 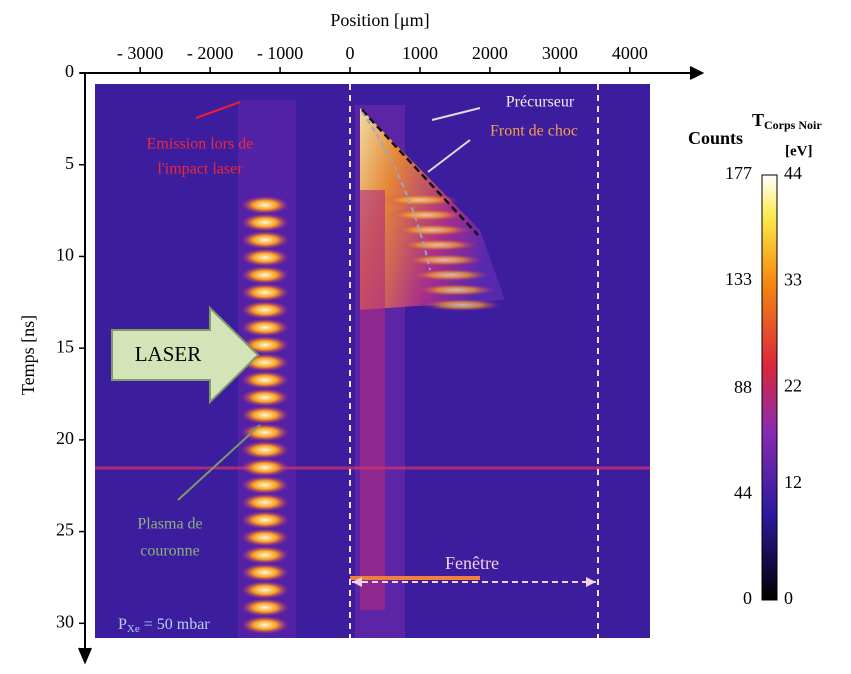 I want to click on colorbar-tick-label: 177, so click(x=738, y=173).